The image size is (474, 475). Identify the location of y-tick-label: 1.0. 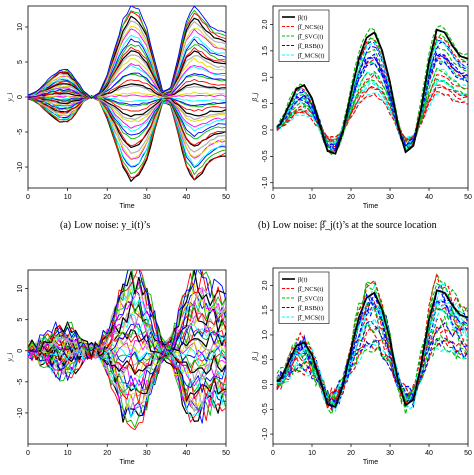
(265, 335).